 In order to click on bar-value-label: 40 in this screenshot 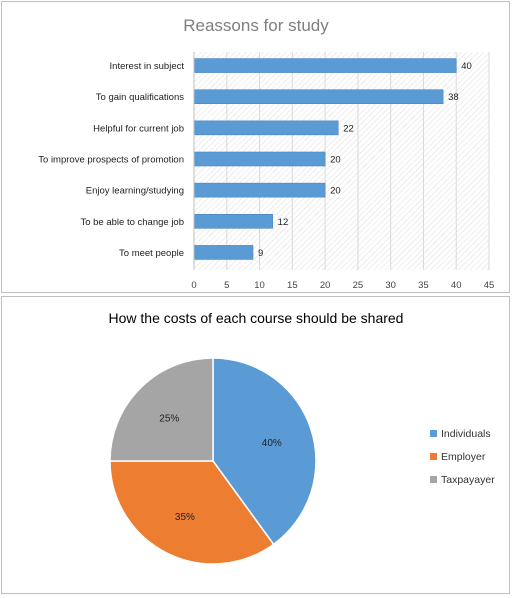, I will do `click(466, 66)`.